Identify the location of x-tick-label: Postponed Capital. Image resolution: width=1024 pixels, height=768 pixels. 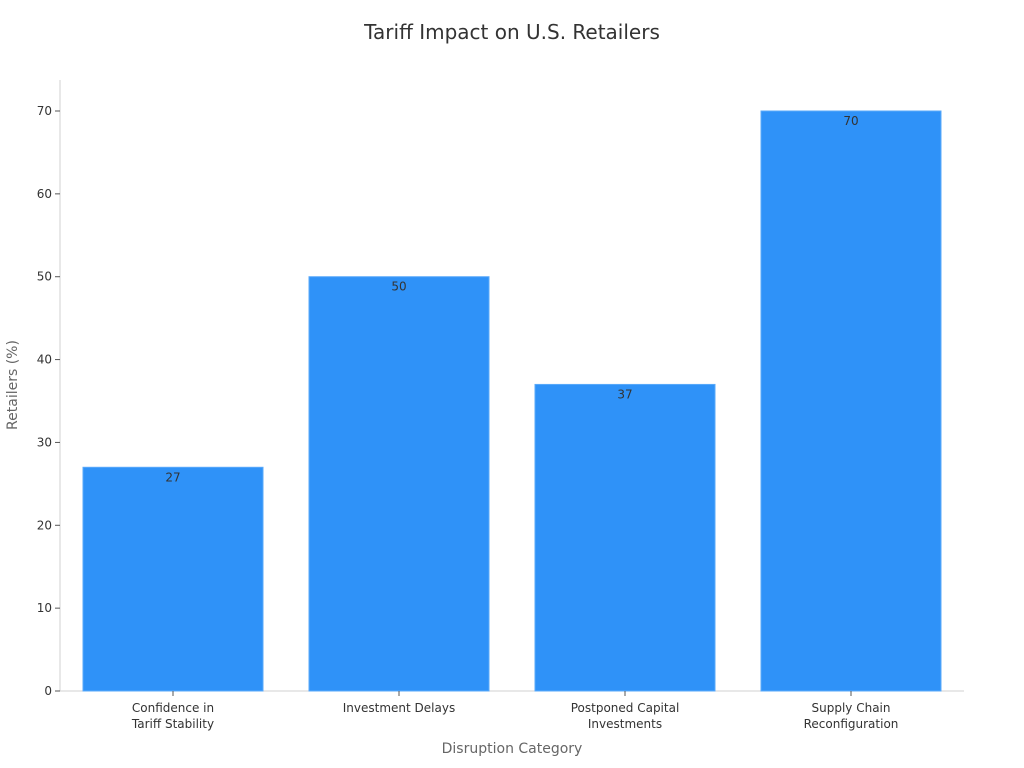
(625, 708).